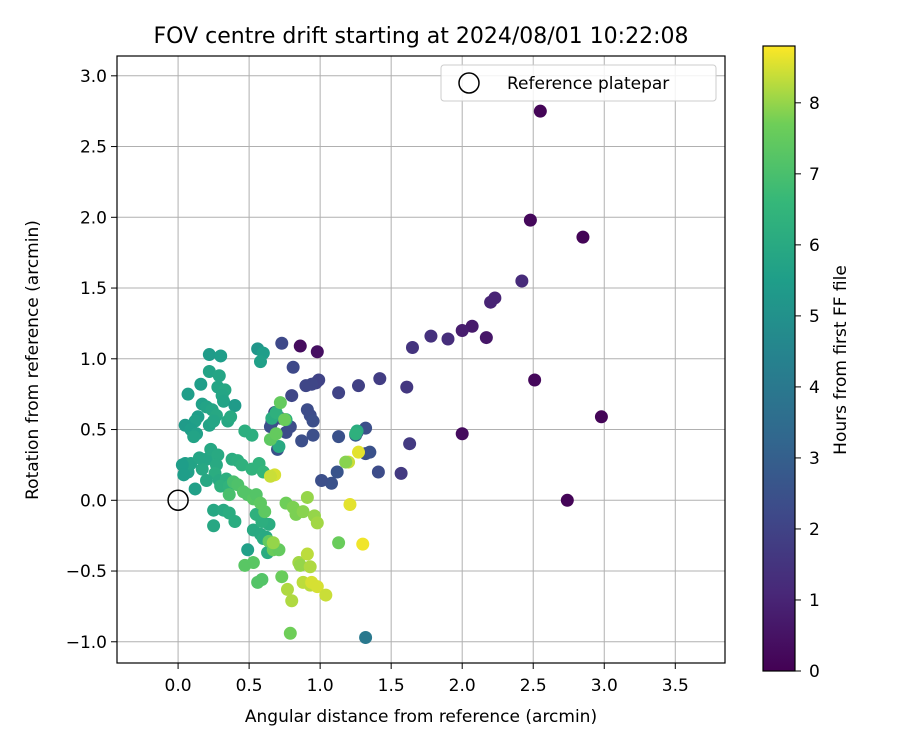 This screenshot has height=750, width=900. I want to click on reference-layer, so click(178, 500).